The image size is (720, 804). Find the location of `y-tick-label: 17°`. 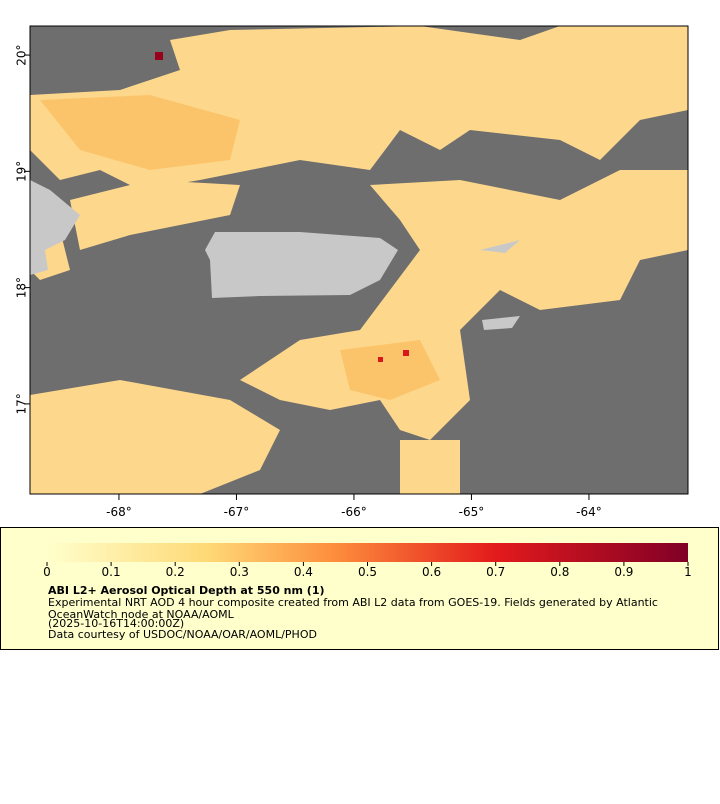

y-tick-label: 17° is located at coordinates (22, 403).